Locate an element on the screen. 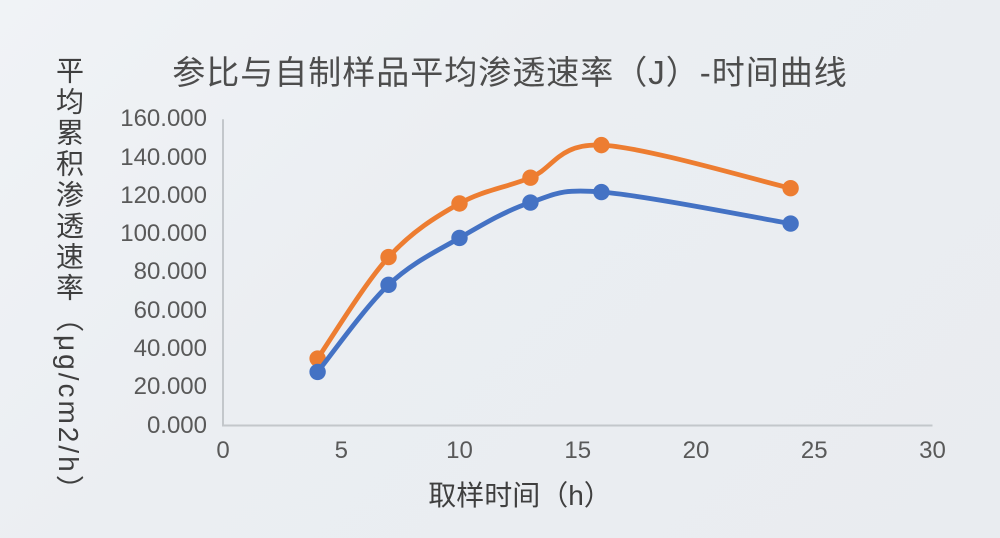  y-tick-label: 0.000 is located at coordinates (176, 425).